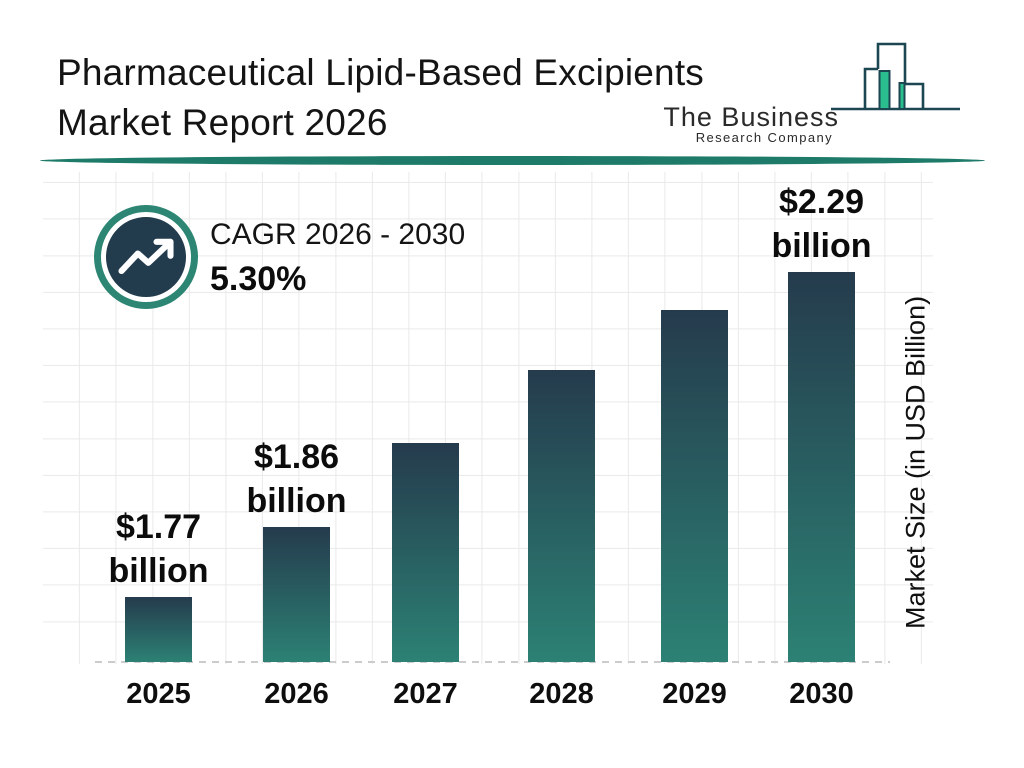  What do you see at coordinates (821, 694) in the screenshot?
I see `x-axis-label-2030: 2030` at bounding box center [821, 694].